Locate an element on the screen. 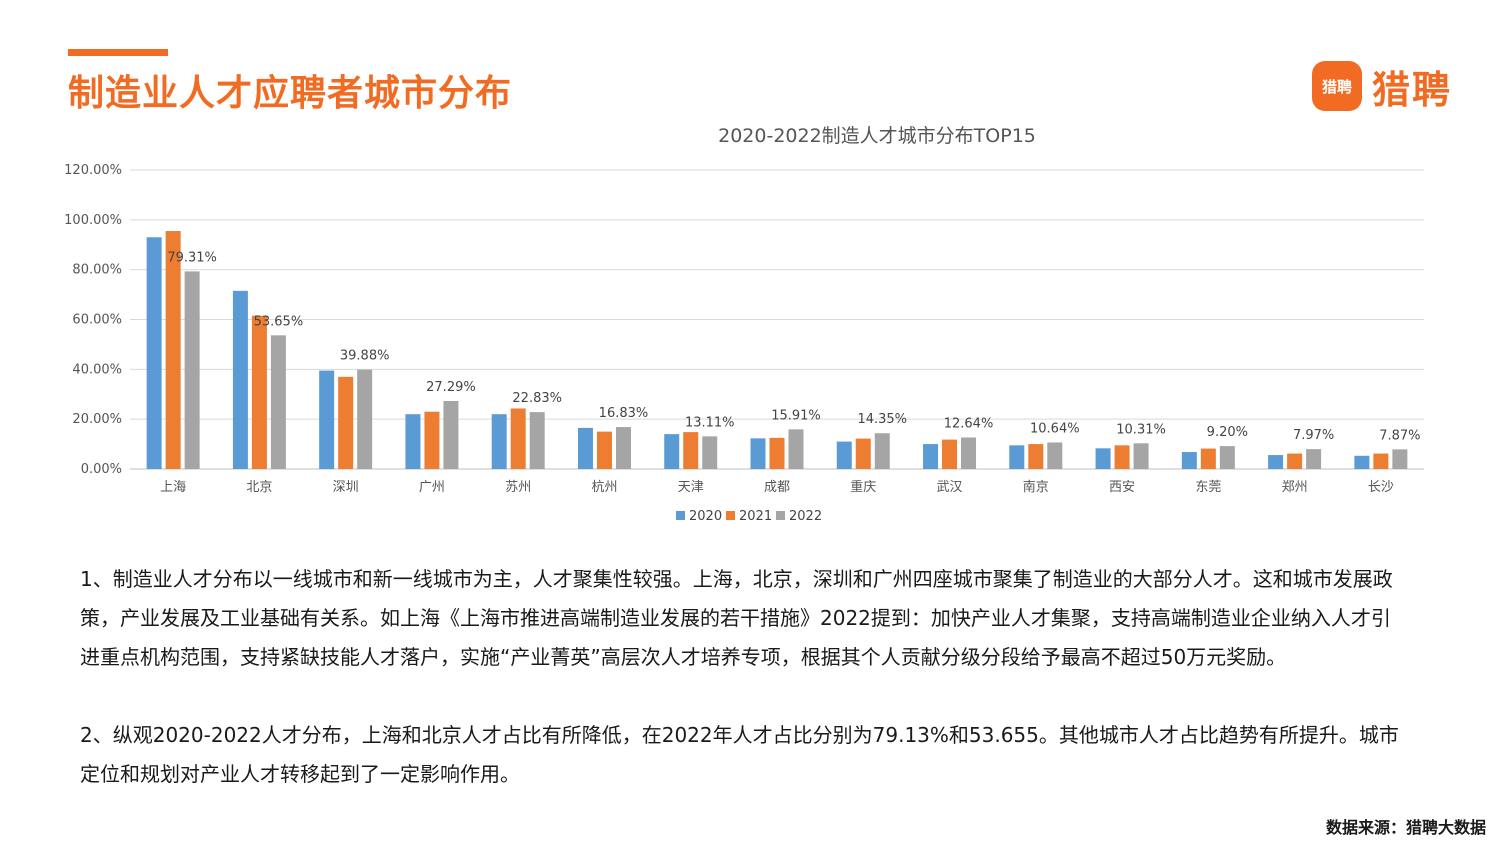 The image size is (1500, 844). category-label: 成都 is located at coordinates (777, 487).